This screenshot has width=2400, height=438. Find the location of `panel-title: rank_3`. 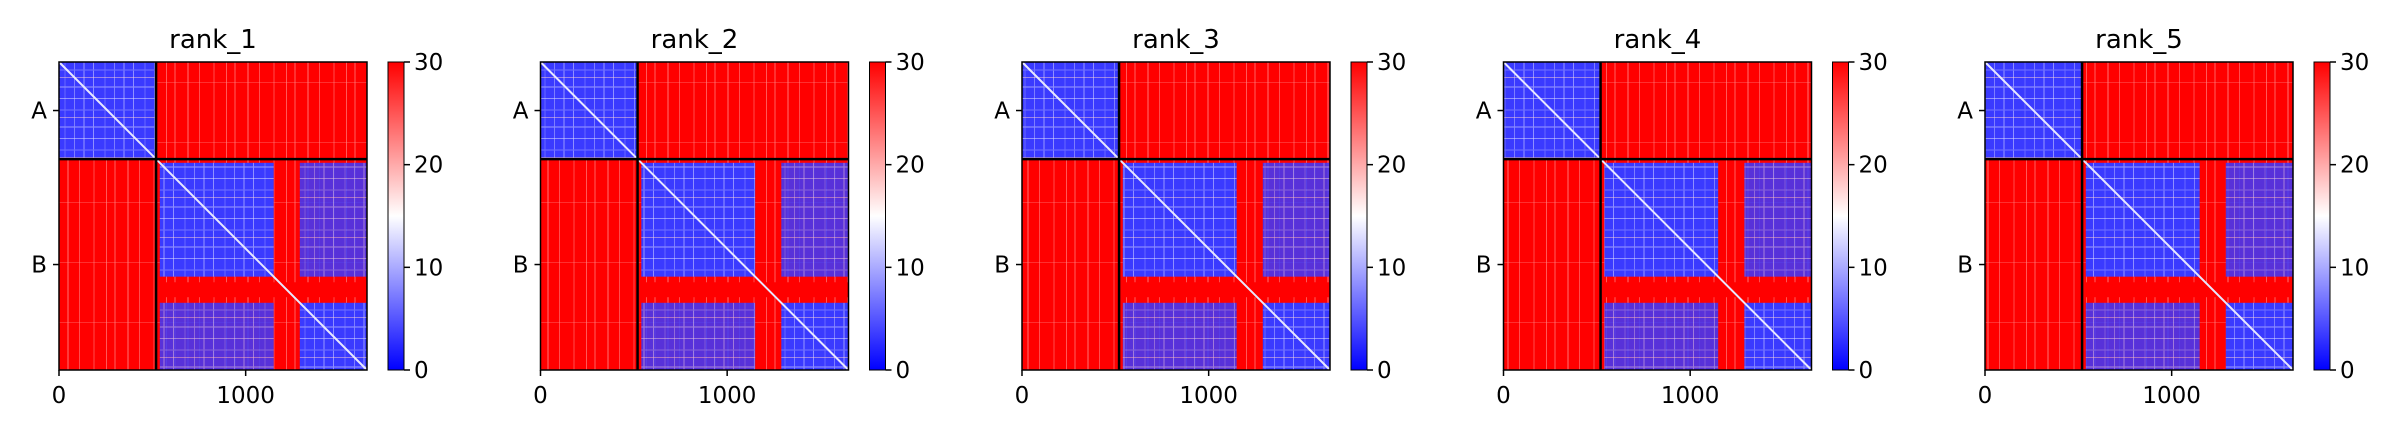

panel-title: rank_3 is located at coordinates (1176, 40).